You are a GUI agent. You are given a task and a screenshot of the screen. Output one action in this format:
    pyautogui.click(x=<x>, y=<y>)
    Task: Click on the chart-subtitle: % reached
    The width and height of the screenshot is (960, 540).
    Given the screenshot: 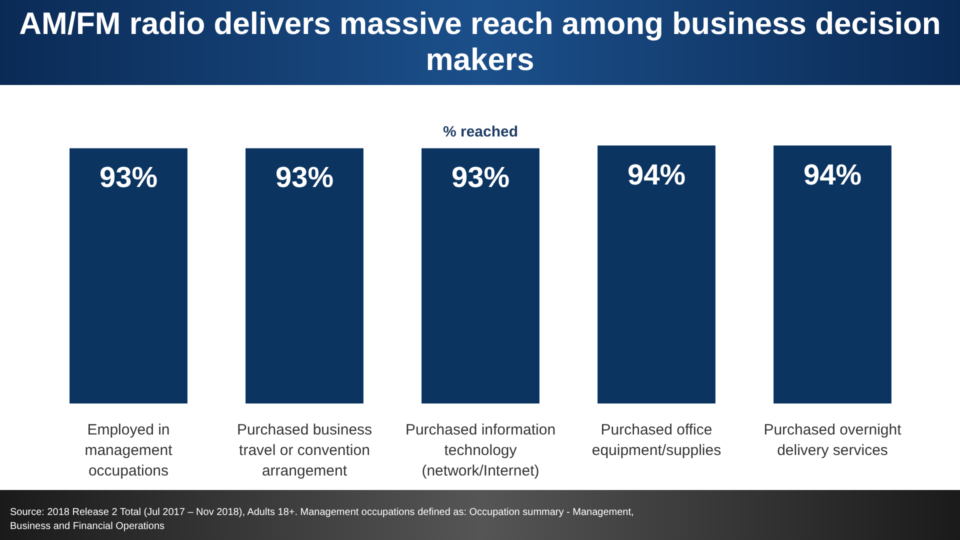 What is the action you would take?
    pyautogui.click(x=480, y=132)
    